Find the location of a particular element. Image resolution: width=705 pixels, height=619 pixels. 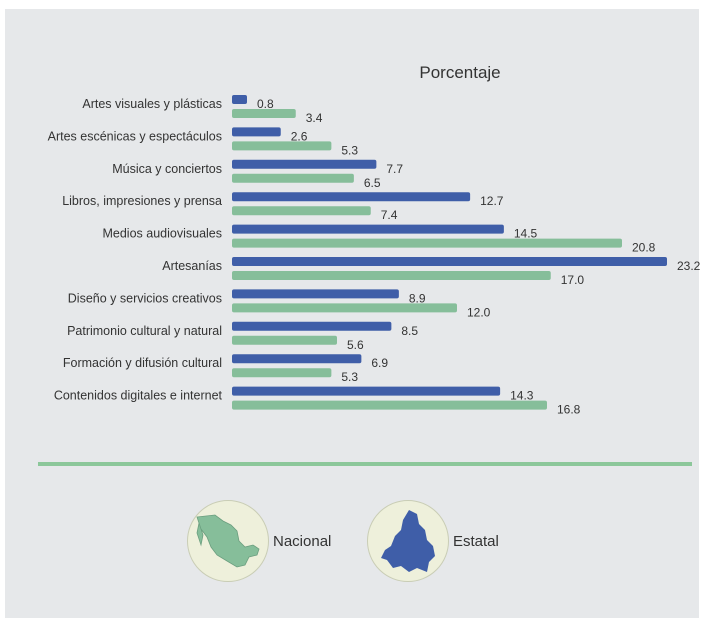

state-map-icon is located at coordinates (408, 541).